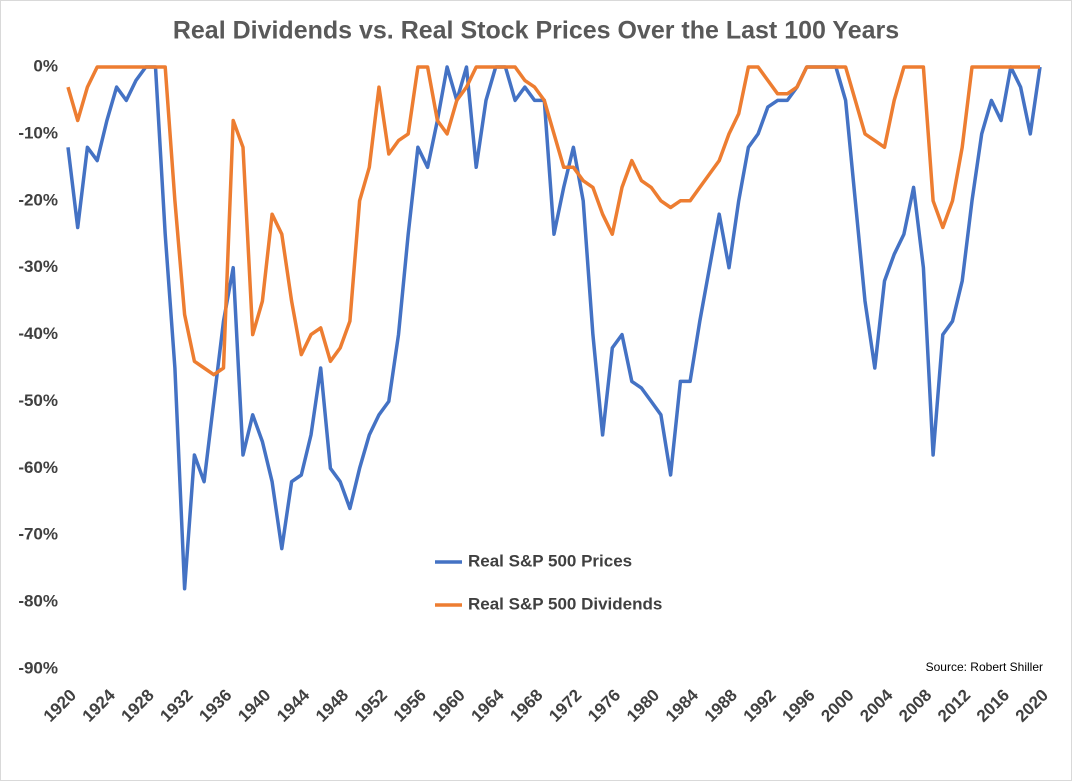  I want to click on y-tick-label: -20%, so click(38, 199).